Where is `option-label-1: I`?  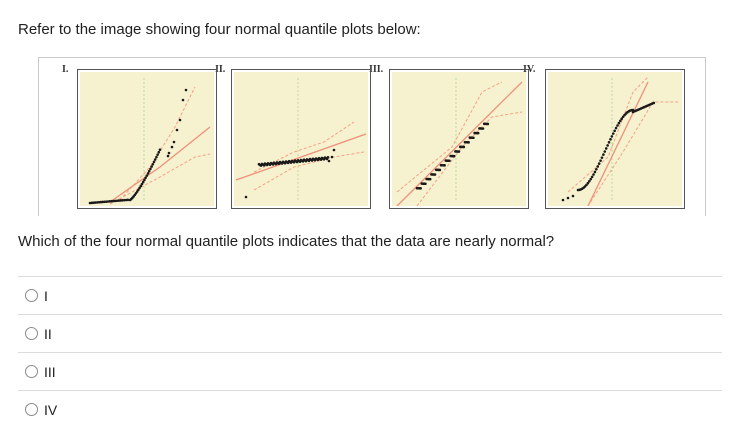 option-label-1: I is located at coordinates (46, 296).